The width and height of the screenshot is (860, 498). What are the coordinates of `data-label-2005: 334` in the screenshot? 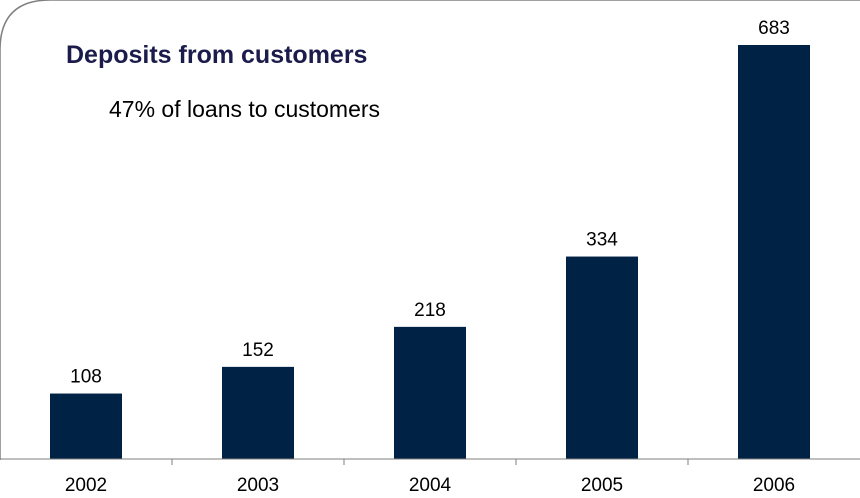 It's located at (602, 240).